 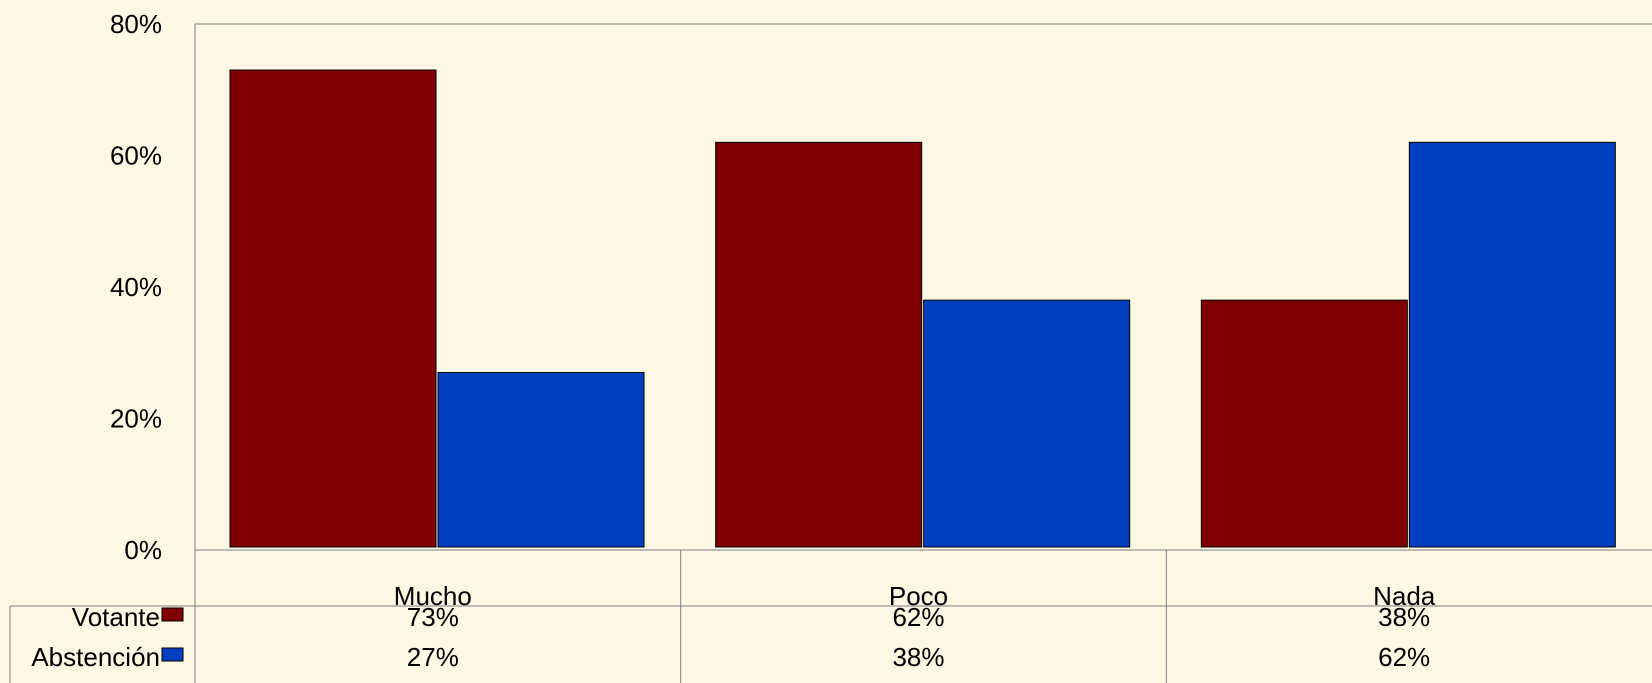 What do you see at coordinates (143, 550) in the screenshot?
I see `y-tick-label: 0%` at bounding box center [143, 550].